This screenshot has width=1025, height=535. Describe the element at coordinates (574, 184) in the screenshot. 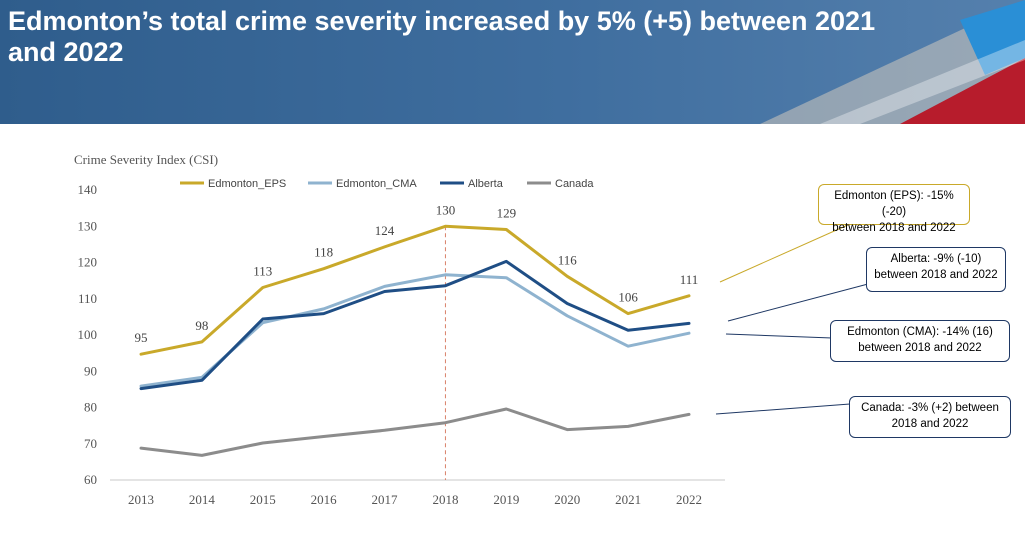

I see `legend-label: Canada` at that location.